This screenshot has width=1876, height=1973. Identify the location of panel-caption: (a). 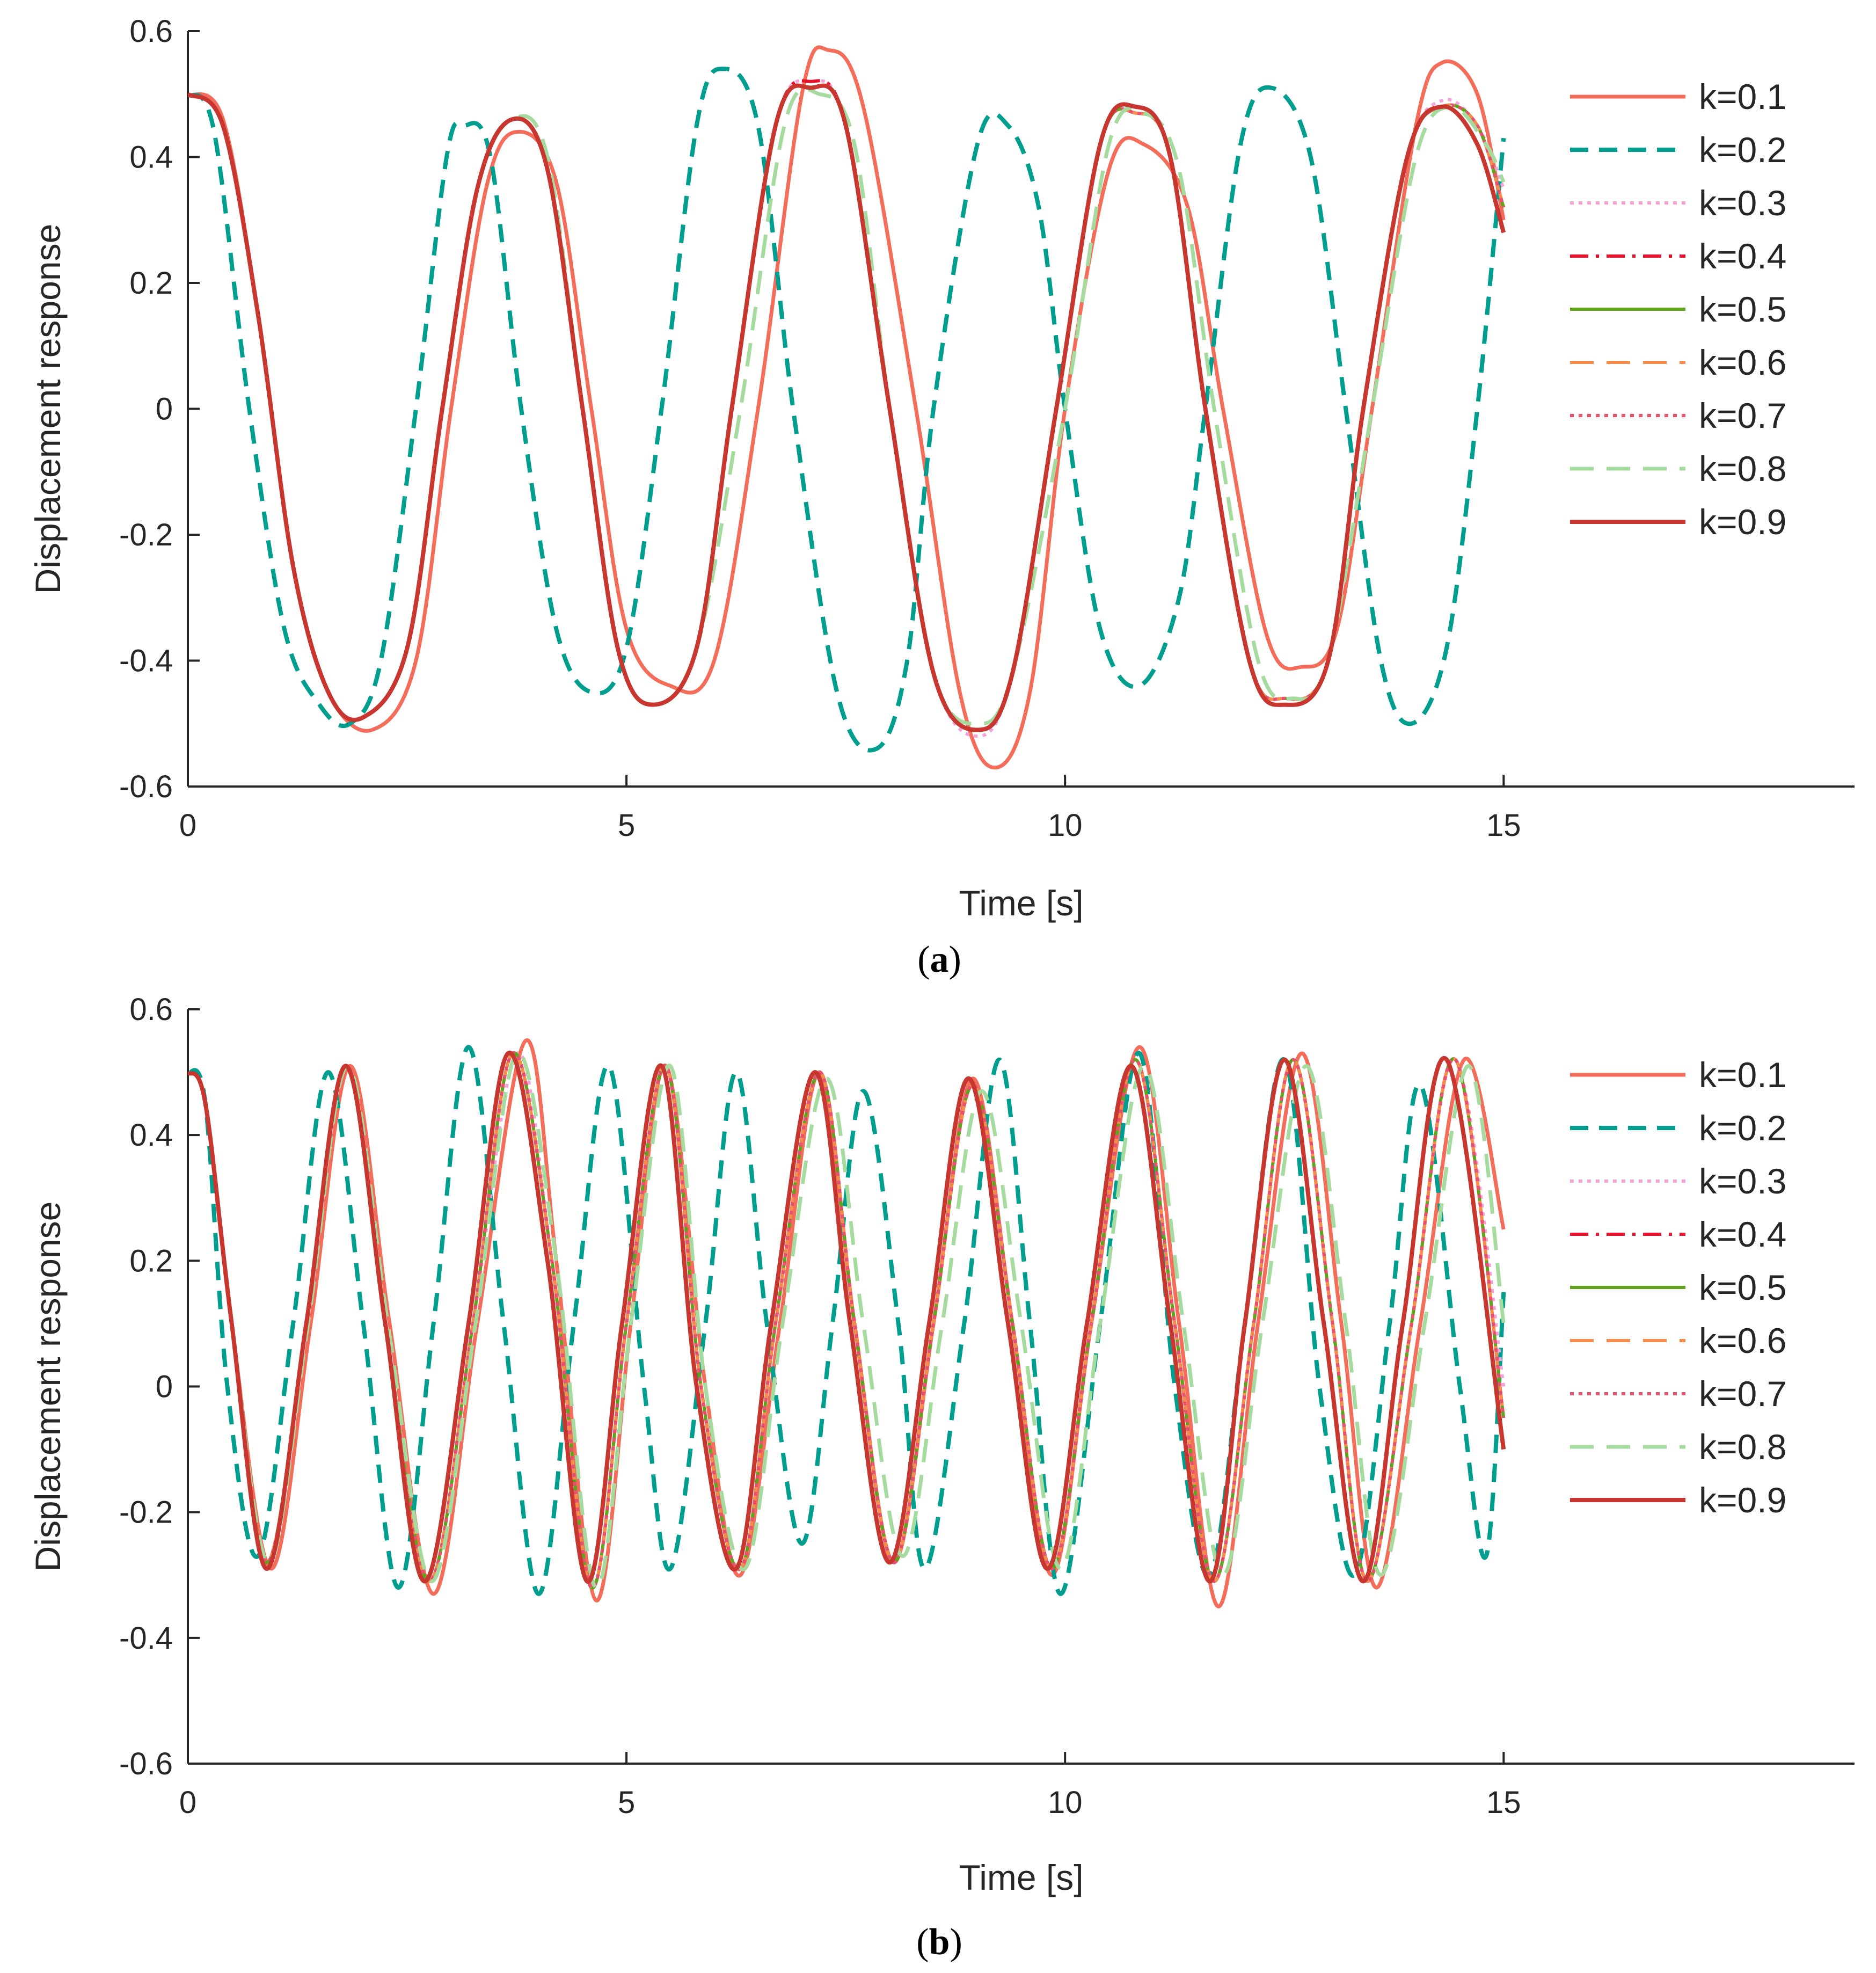
(939, 959).